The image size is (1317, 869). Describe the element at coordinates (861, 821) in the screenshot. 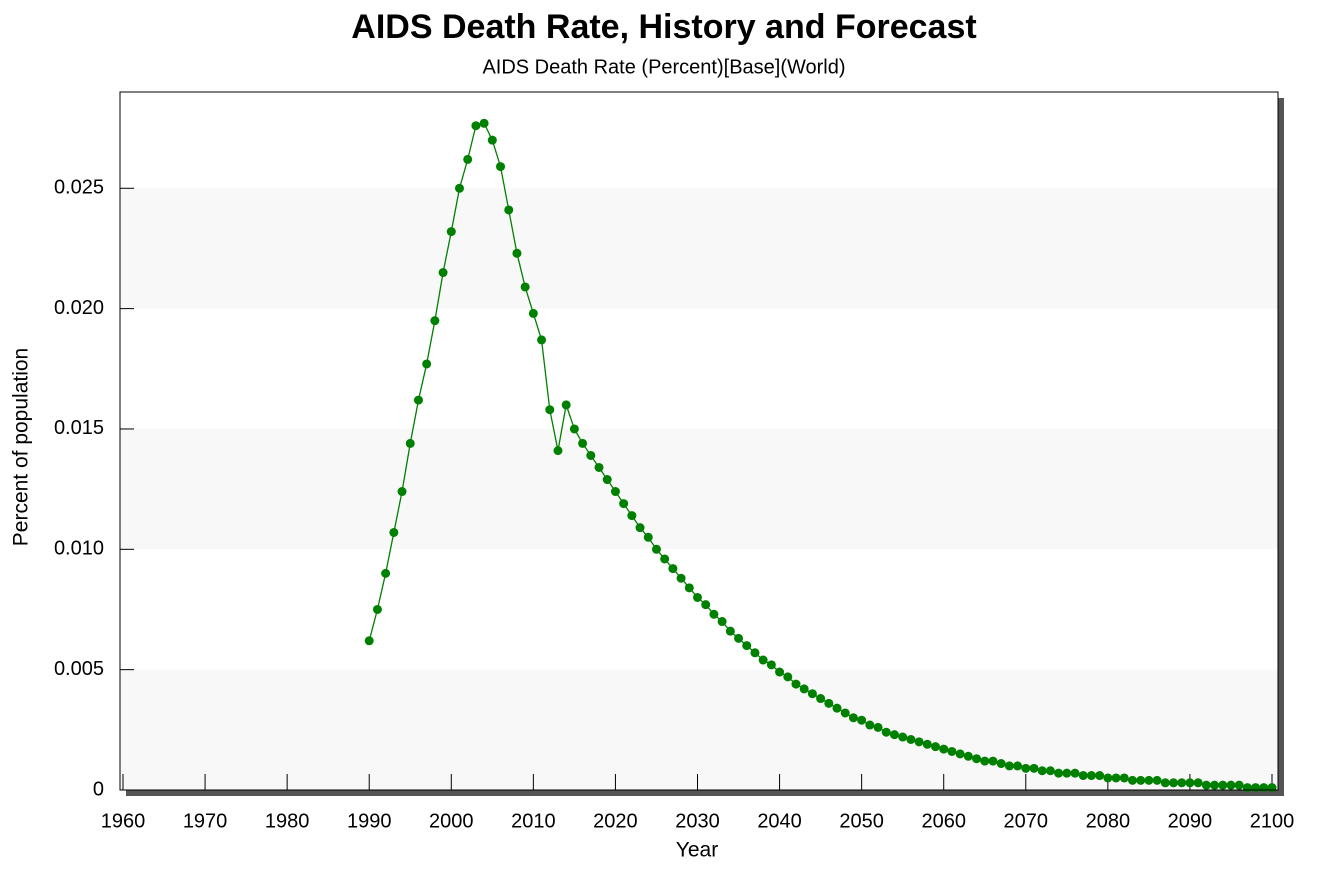

I see `x-tick-label: 2050` at that location.